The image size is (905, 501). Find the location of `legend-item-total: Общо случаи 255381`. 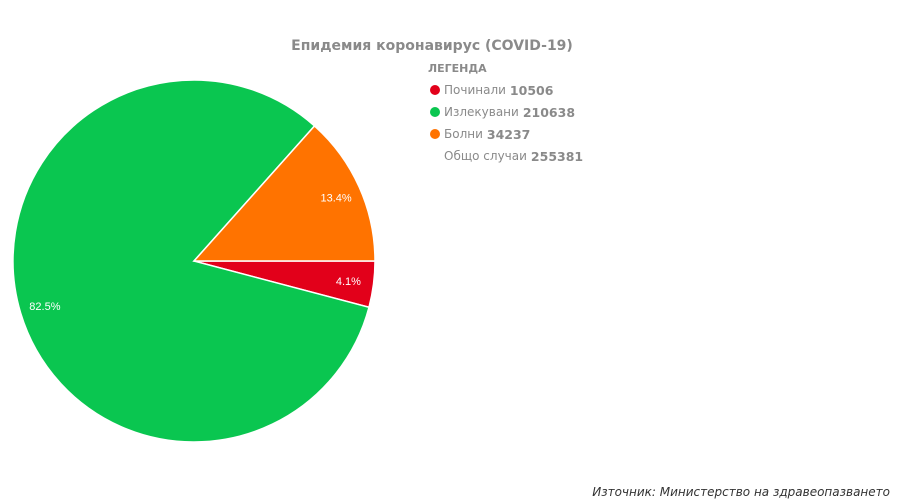

legend-item-total: Общо случаи 255381 is located at coordinates (506, 156).